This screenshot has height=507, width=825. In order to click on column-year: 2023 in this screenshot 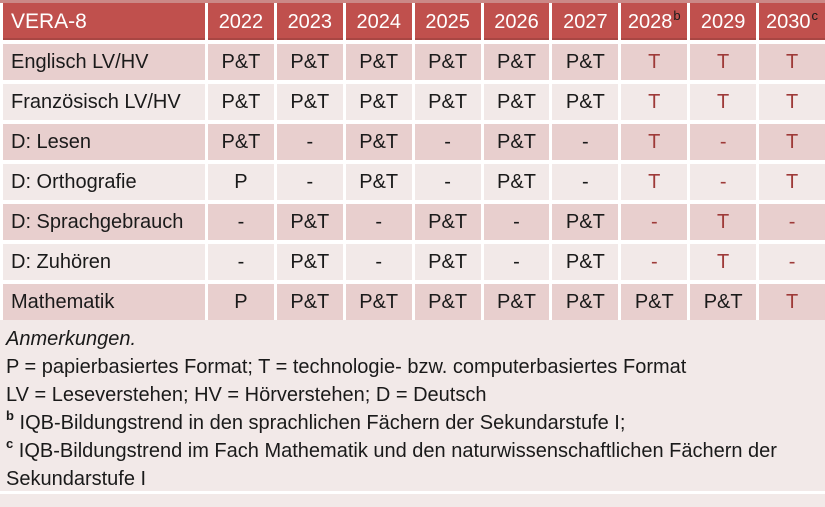, I will do `click(310, 21)`.